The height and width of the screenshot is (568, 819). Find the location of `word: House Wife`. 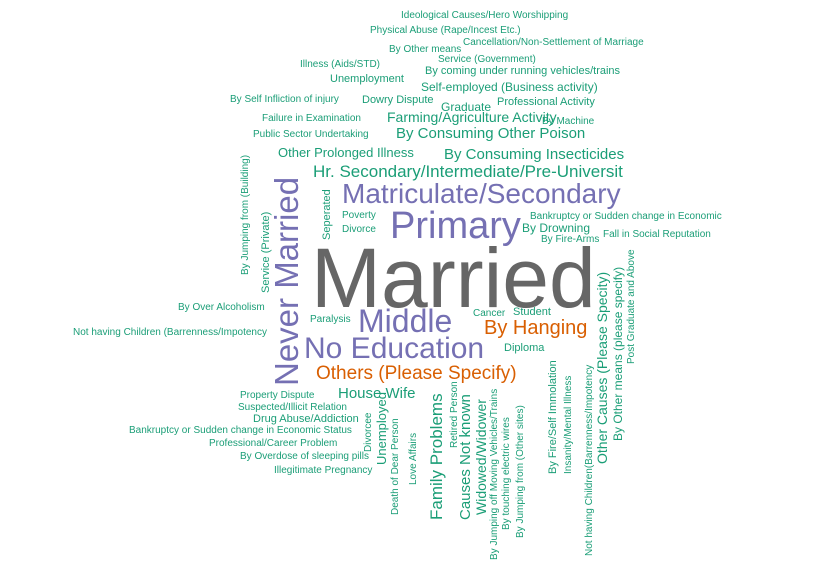

word: House Wife is located at coordinates (377, 393).